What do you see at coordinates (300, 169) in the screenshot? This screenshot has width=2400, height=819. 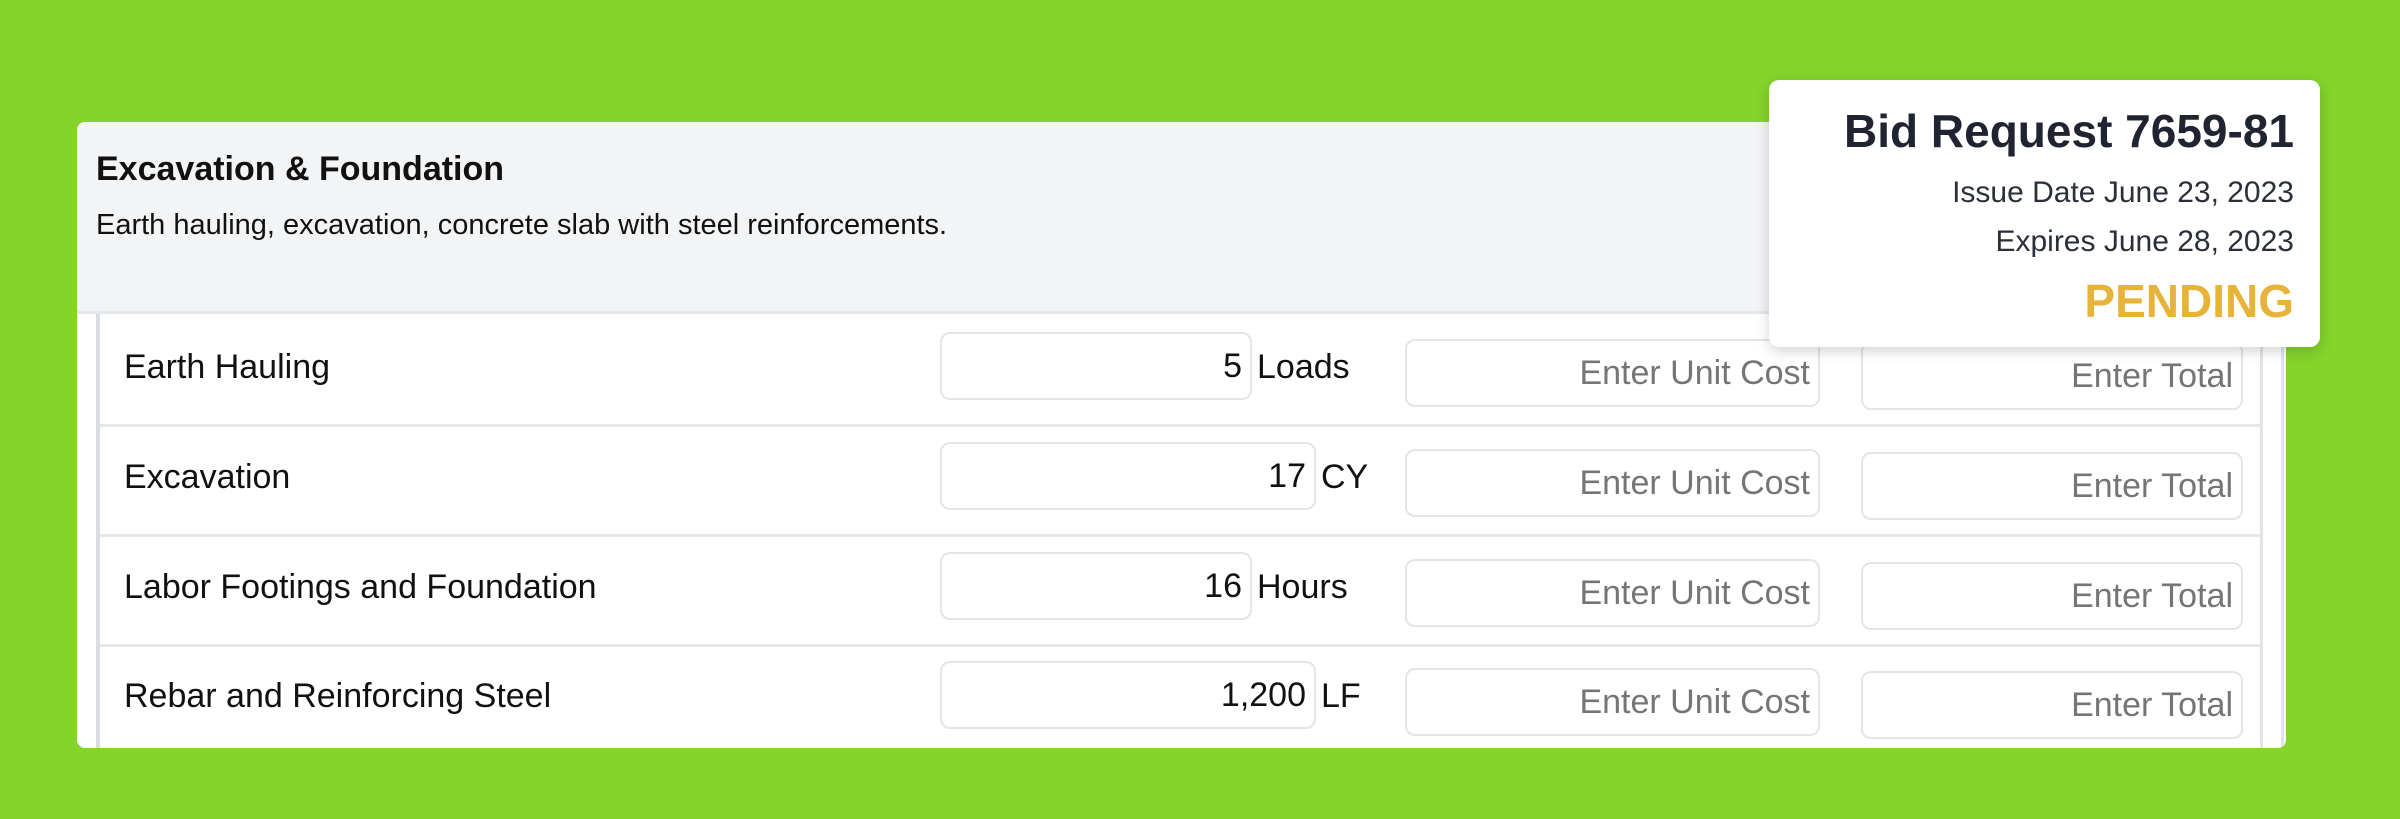 I see `section-title: Excavation & Foundation` at bounding box center [300, 169].